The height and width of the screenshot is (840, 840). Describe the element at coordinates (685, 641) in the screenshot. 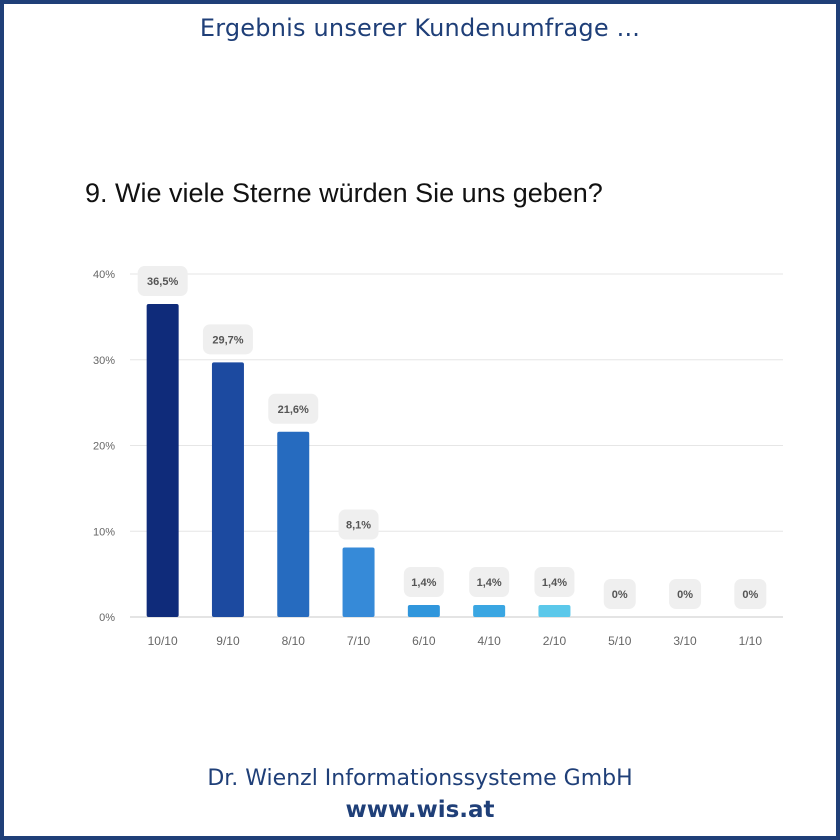

I see `x-tick-label: 3/10` at that location.